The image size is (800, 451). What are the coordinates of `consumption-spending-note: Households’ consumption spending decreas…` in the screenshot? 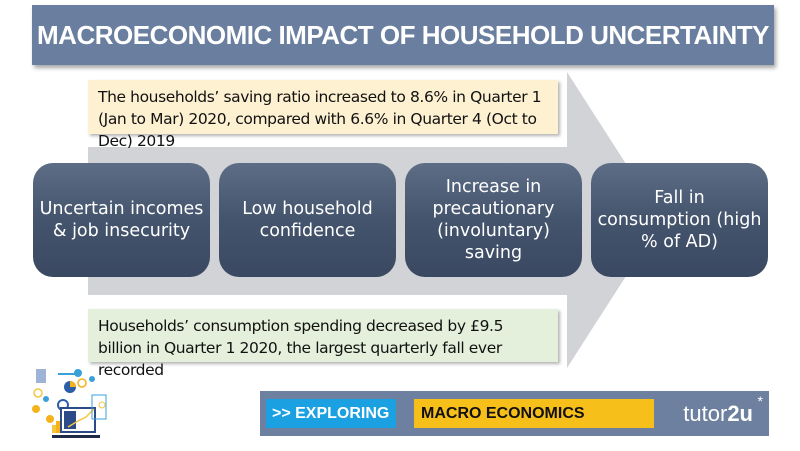 It's located at (323, 344).